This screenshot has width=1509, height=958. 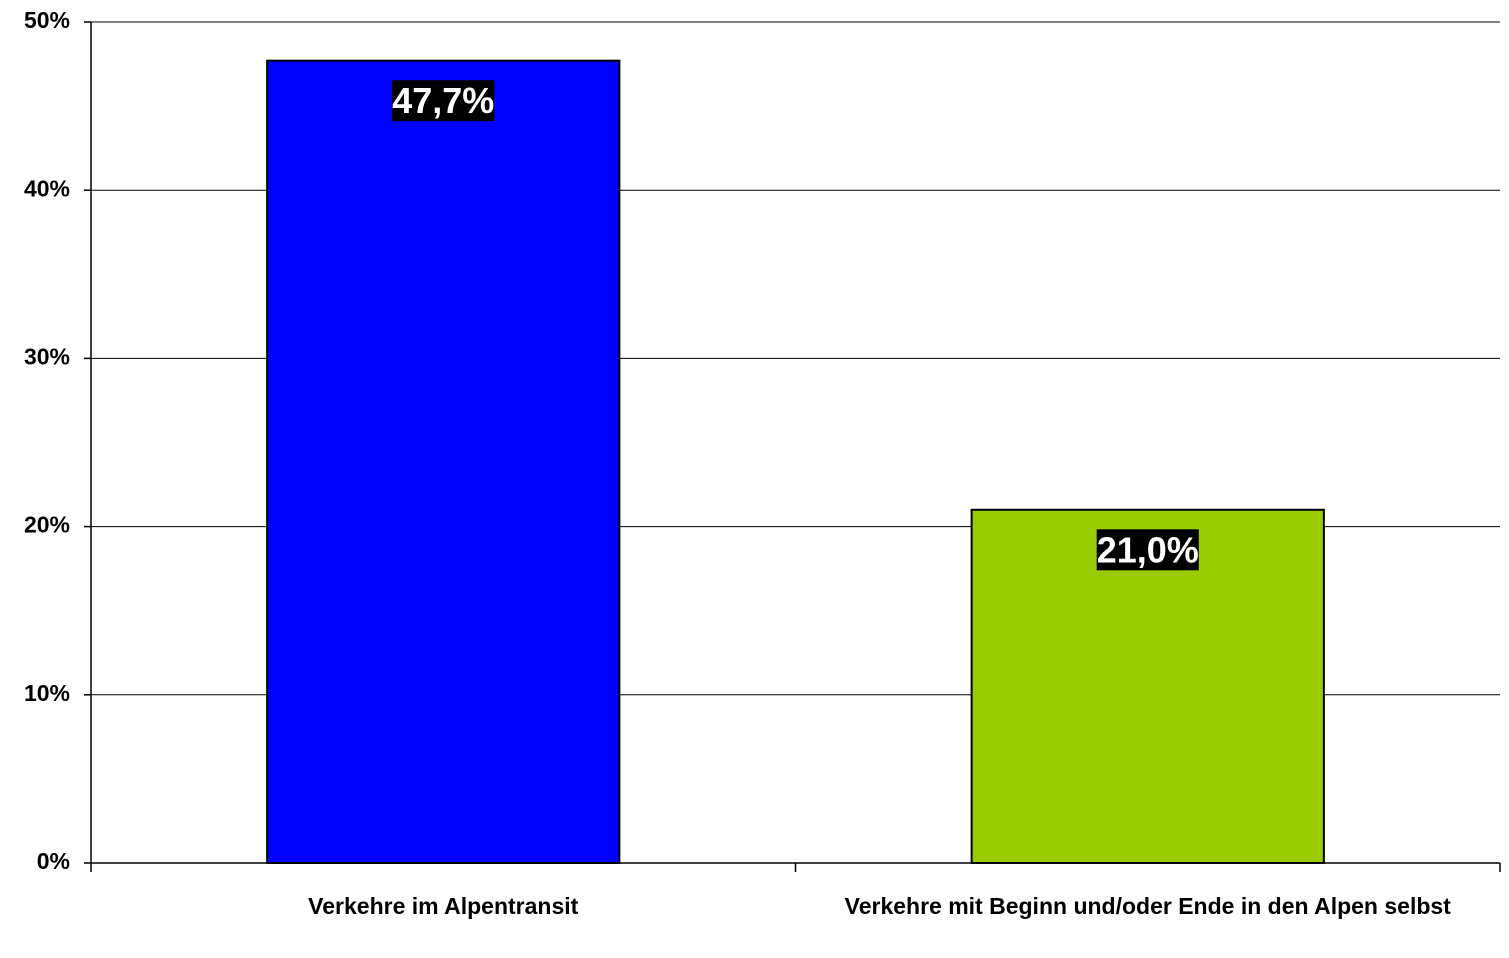 I want to click on y-tick-label: 0%, so click(x=53, y=861).